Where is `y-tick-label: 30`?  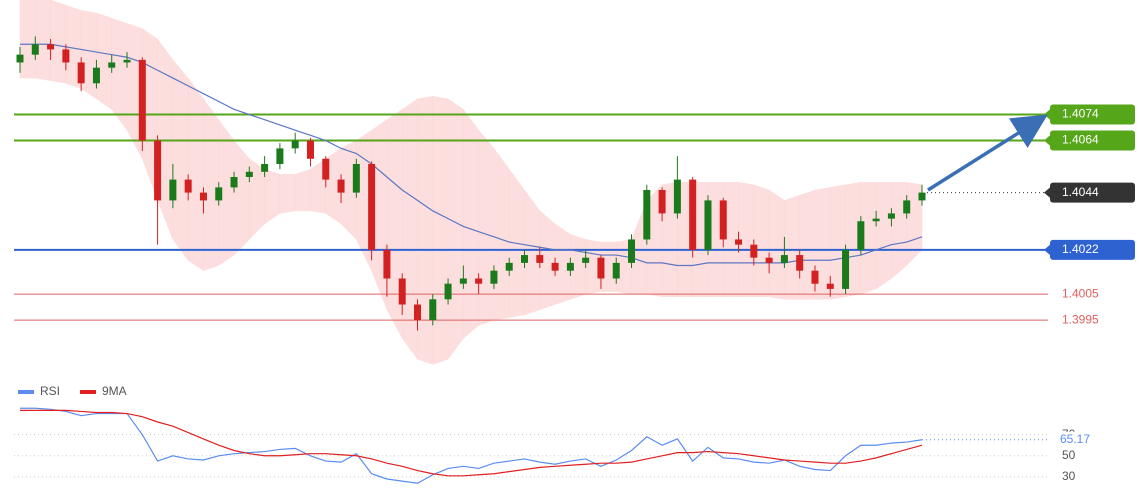 y-tick-label: 30 is located at coordinates (1069, 476).